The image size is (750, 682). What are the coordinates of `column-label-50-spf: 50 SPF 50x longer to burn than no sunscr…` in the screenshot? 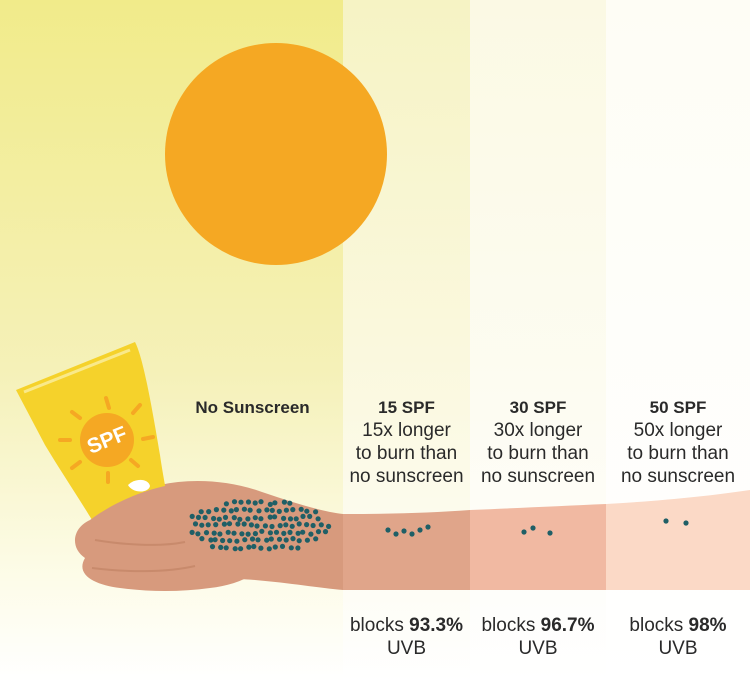 It's located at (678, 442).